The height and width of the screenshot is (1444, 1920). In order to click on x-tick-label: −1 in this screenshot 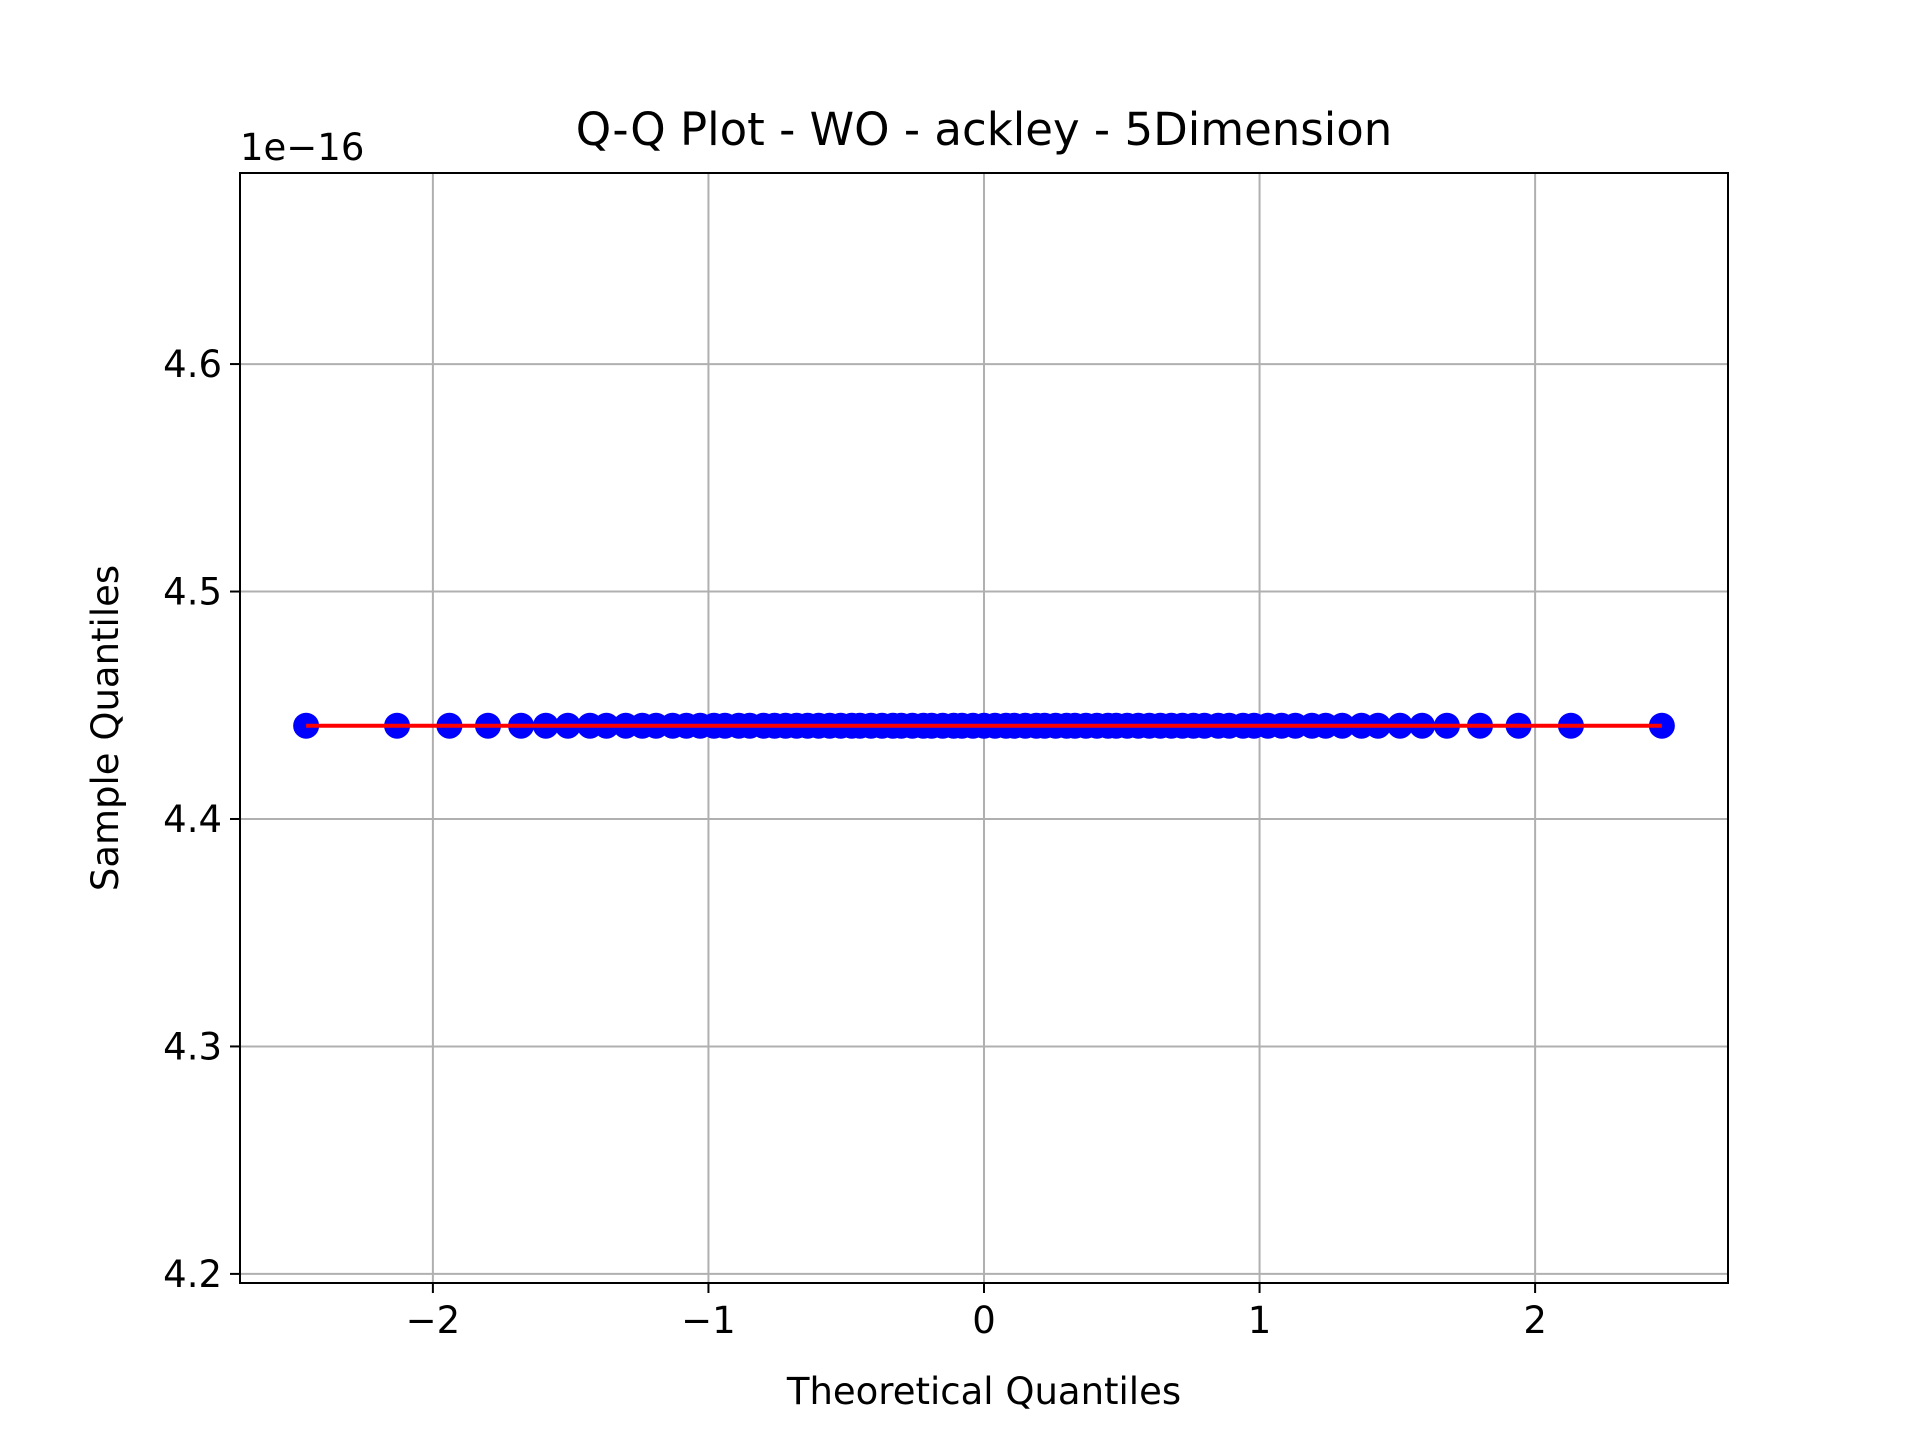, I will do `click(708, 1320)`.